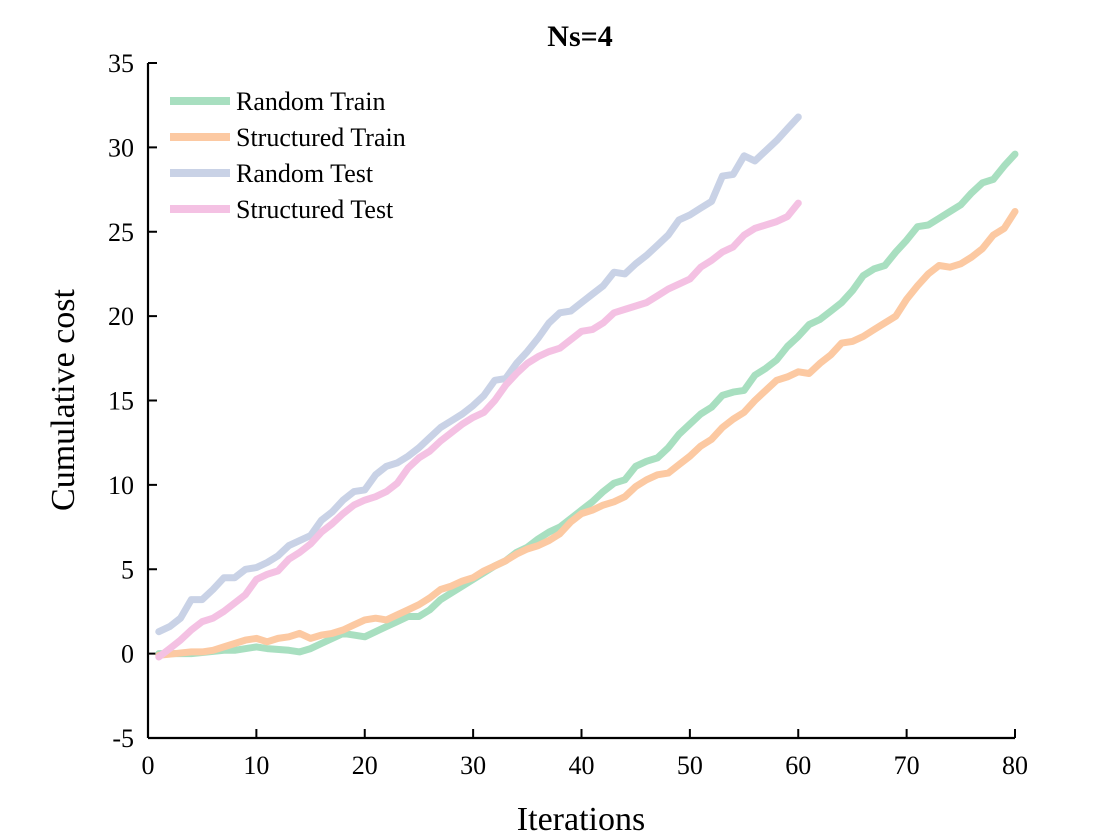 This screenshot has height=840, width=1120. I want to click on x-tick-label: 70, so click(907, 765).